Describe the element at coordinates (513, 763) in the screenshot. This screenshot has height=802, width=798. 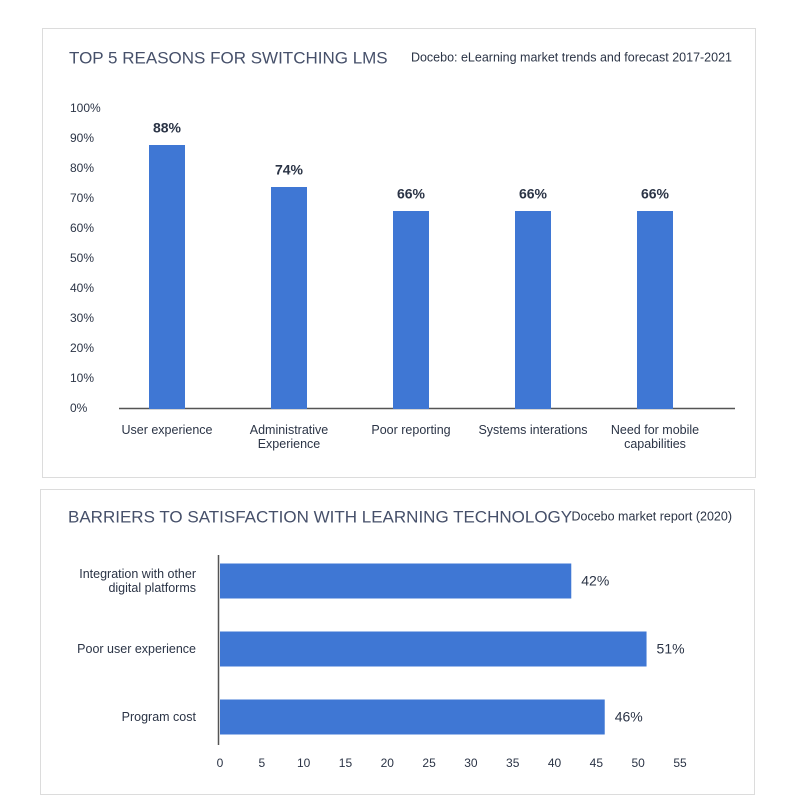
I see `x-tick-label: 35` at that location.